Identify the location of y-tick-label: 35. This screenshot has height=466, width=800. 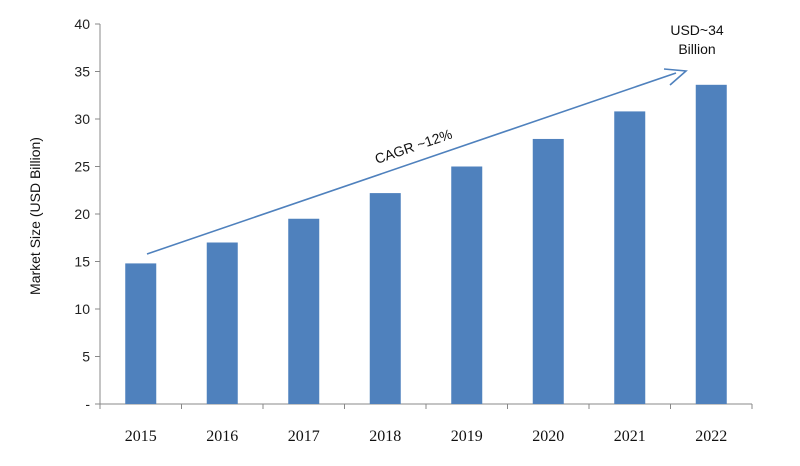
(82, 72).